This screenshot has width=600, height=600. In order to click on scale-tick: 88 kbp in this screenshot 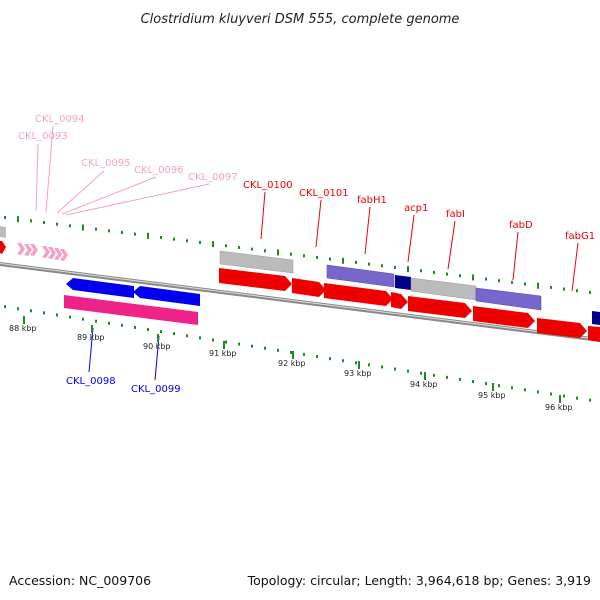, I will do `click(23, 324)`.